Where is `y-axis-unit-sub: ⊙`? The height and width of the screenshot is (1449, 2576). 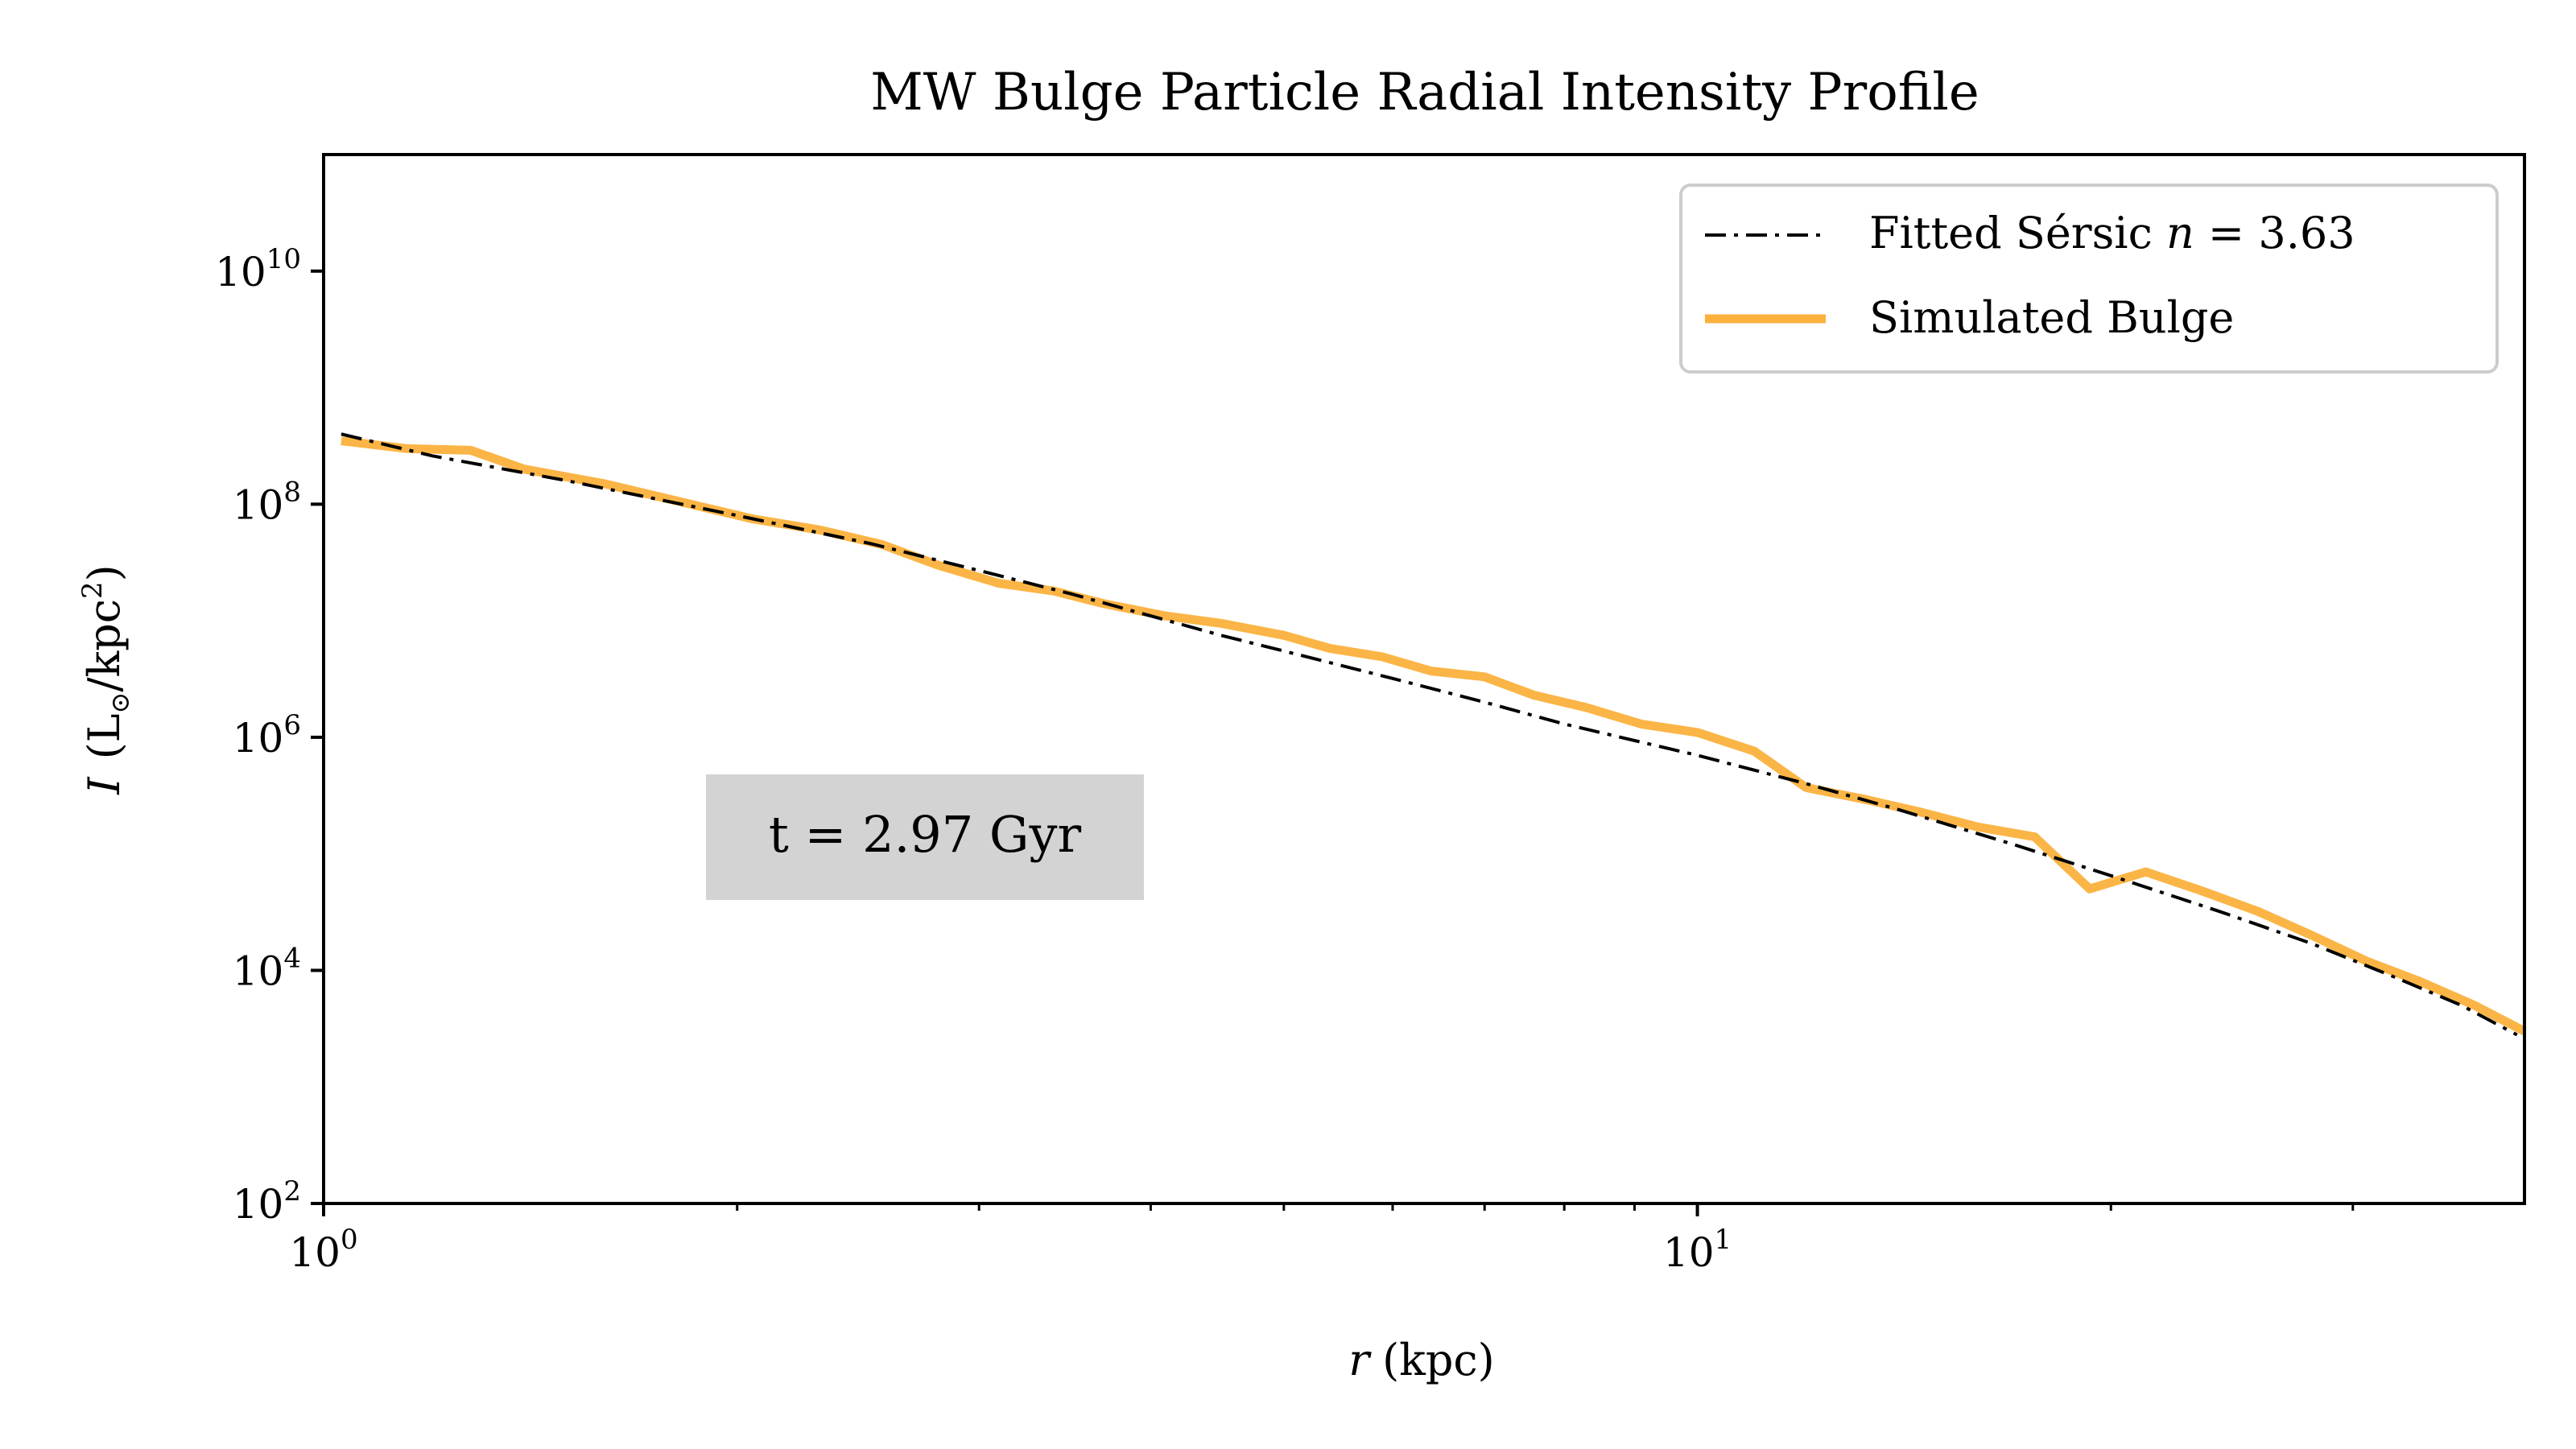 y-axis-unit-sub: ⊙ is located at coordinates (120, 703).